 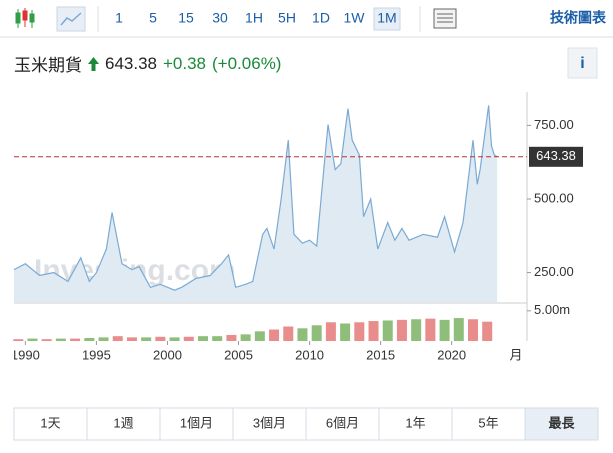 What do you see at coordinates (451, 354) in the screenshot?
I see `x-tick-label: 2020` at bounding box center [451, 354].